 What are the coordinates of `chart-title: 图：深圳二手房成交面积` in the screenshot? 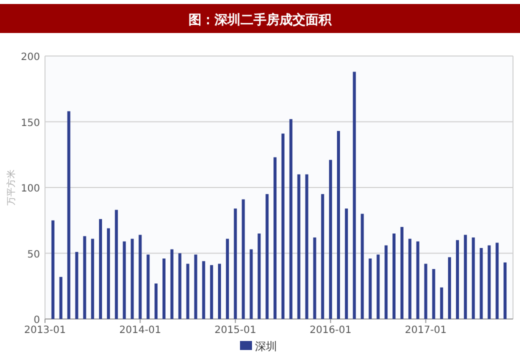 It's located at (260, 20).